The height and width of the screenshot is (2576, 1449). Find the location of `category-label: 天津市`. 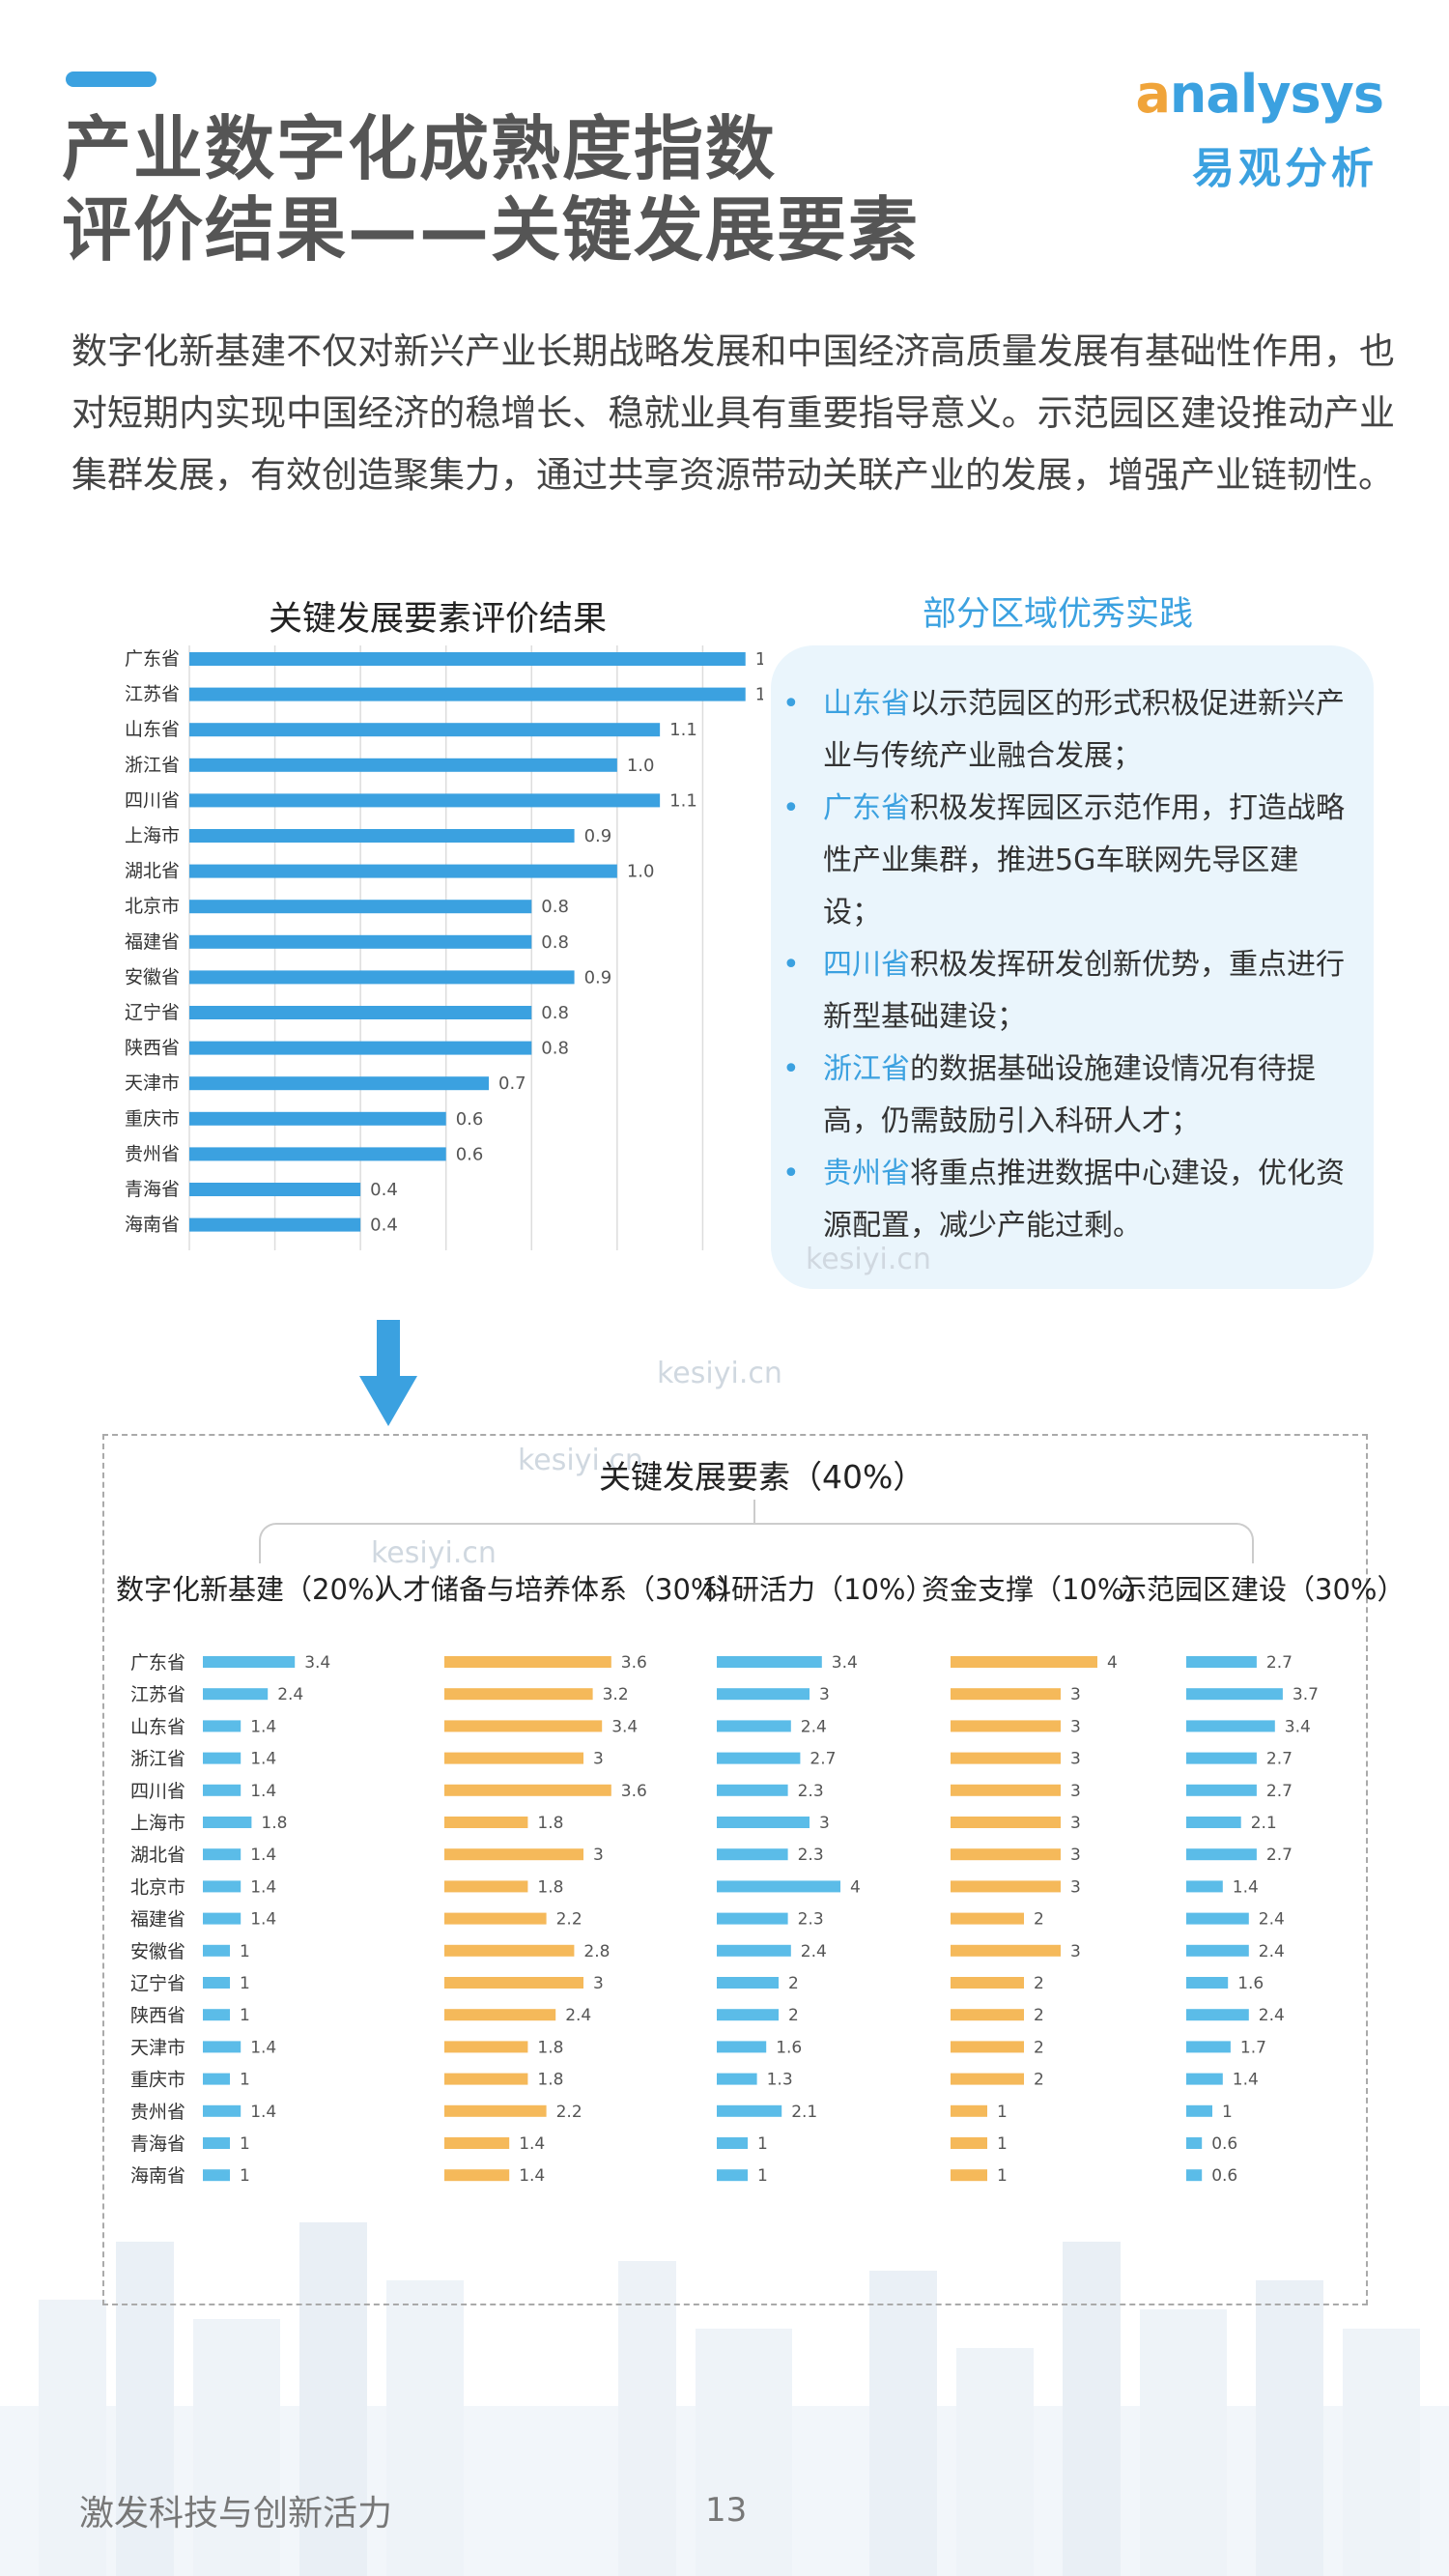

category-label: 天津市 is located at coordinates (157, 2048).